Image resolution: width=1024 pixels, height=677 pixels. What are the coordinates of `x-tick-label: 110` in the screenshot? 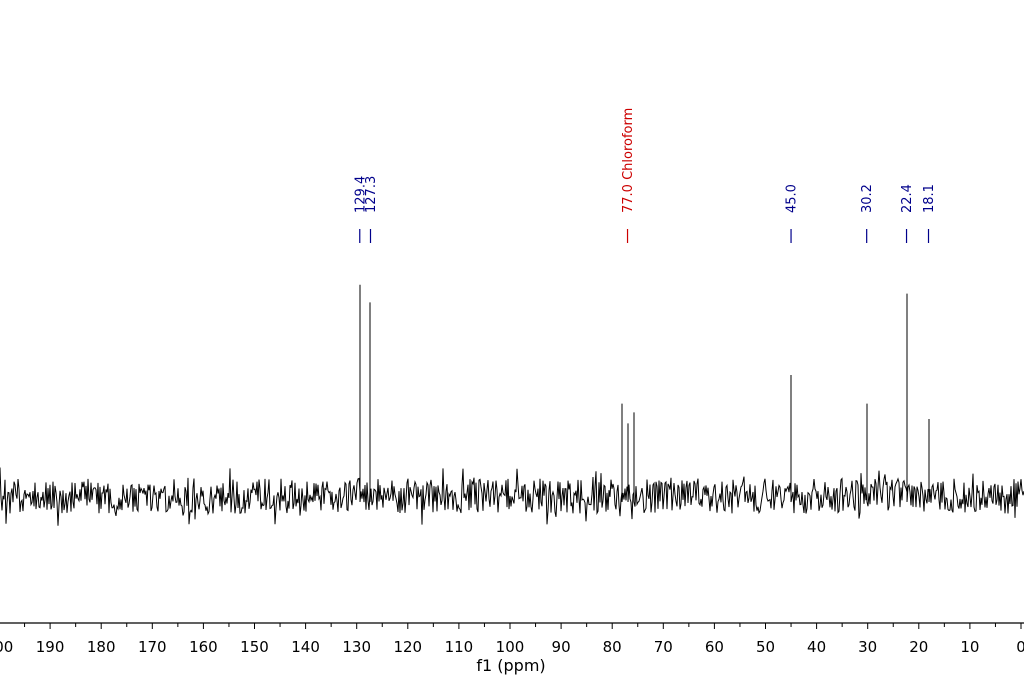 It's located at (459, 647).